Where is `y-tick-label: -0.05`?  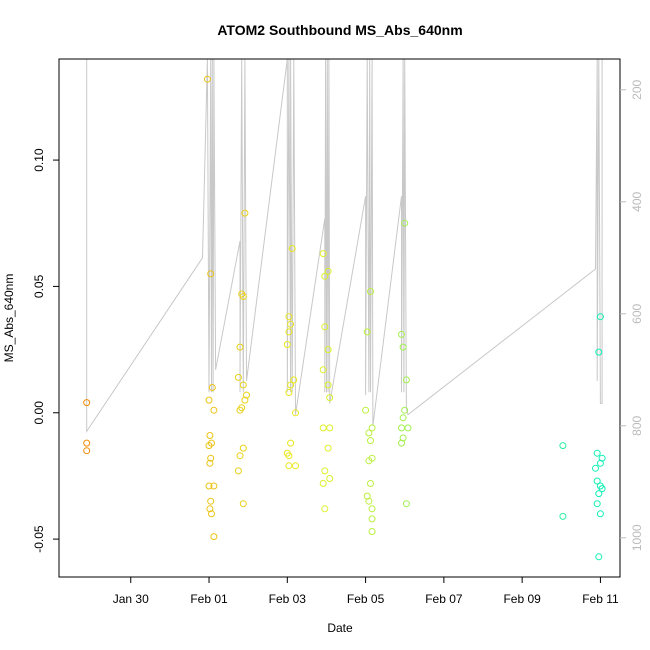 y-tick-label: -0.05 is located at coordinates (39, 539).